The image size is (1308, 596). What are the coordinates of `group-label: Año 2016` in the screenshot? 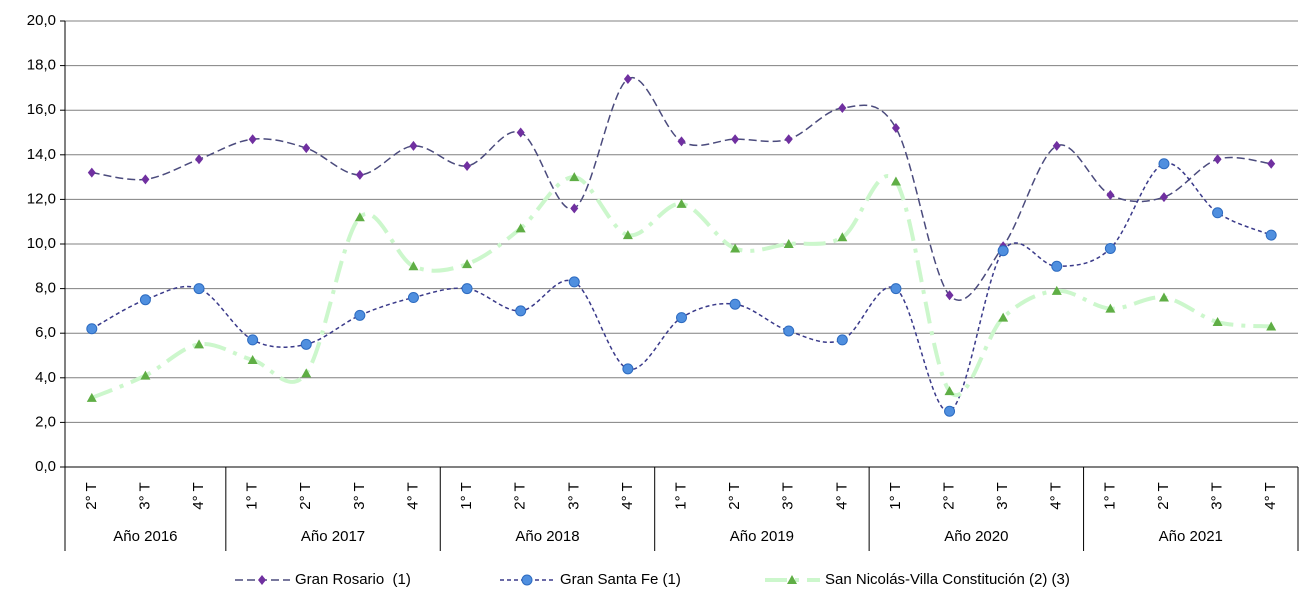 It's located at (145, 536).